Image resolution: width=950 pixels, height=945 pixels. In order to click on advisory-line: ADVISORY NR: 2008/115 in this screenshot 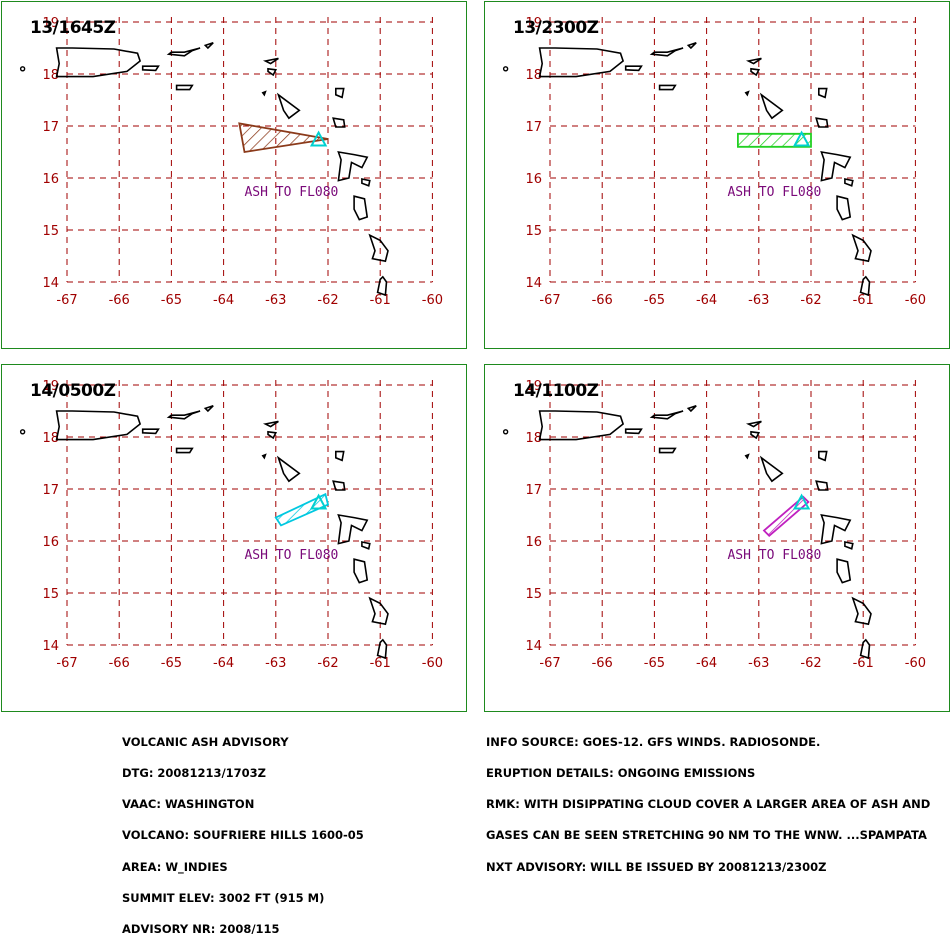, I will do `click(201, 929)`.